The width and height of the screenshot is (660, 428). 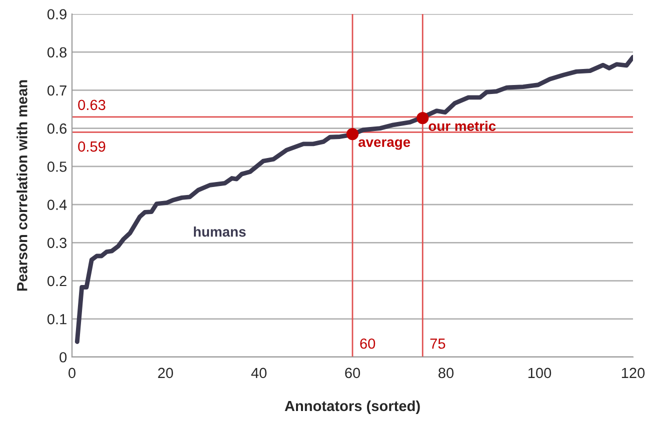 I want to click on x-tick-label: 40, so click(x=259, y=373).